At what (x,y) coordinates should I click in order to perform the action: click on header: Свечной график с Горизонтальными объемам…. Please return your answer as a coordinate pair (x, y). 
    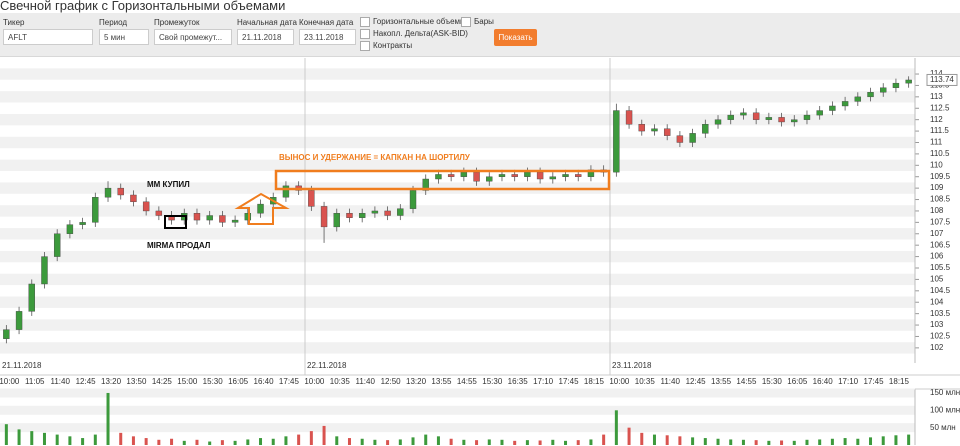
    Looking at the image, I should click on (480, 29).